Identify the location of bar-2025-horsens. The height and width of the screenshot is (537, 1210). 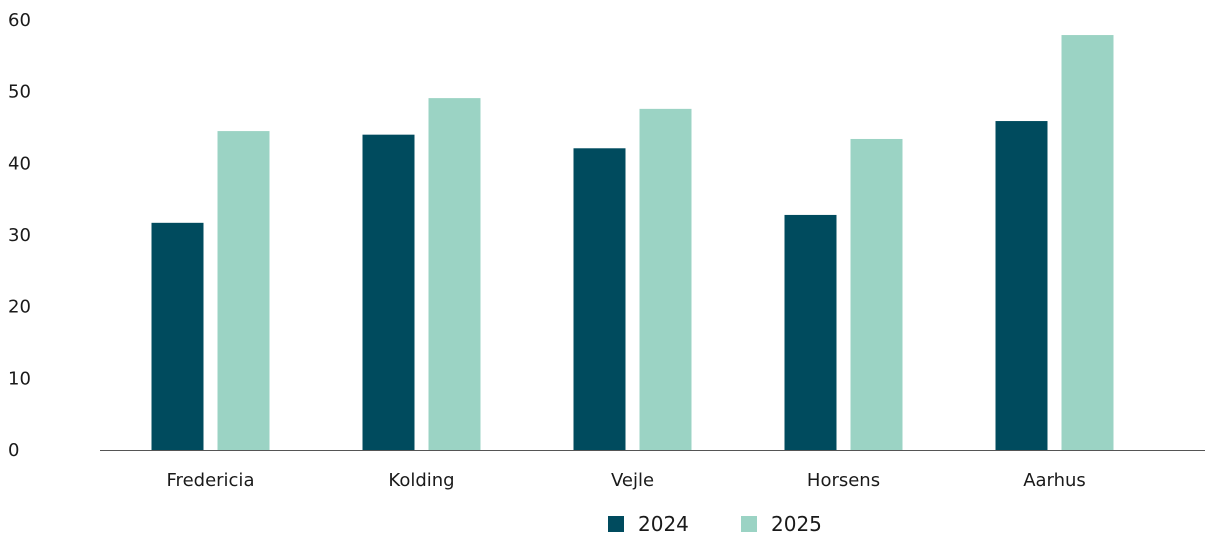
(876, 294).